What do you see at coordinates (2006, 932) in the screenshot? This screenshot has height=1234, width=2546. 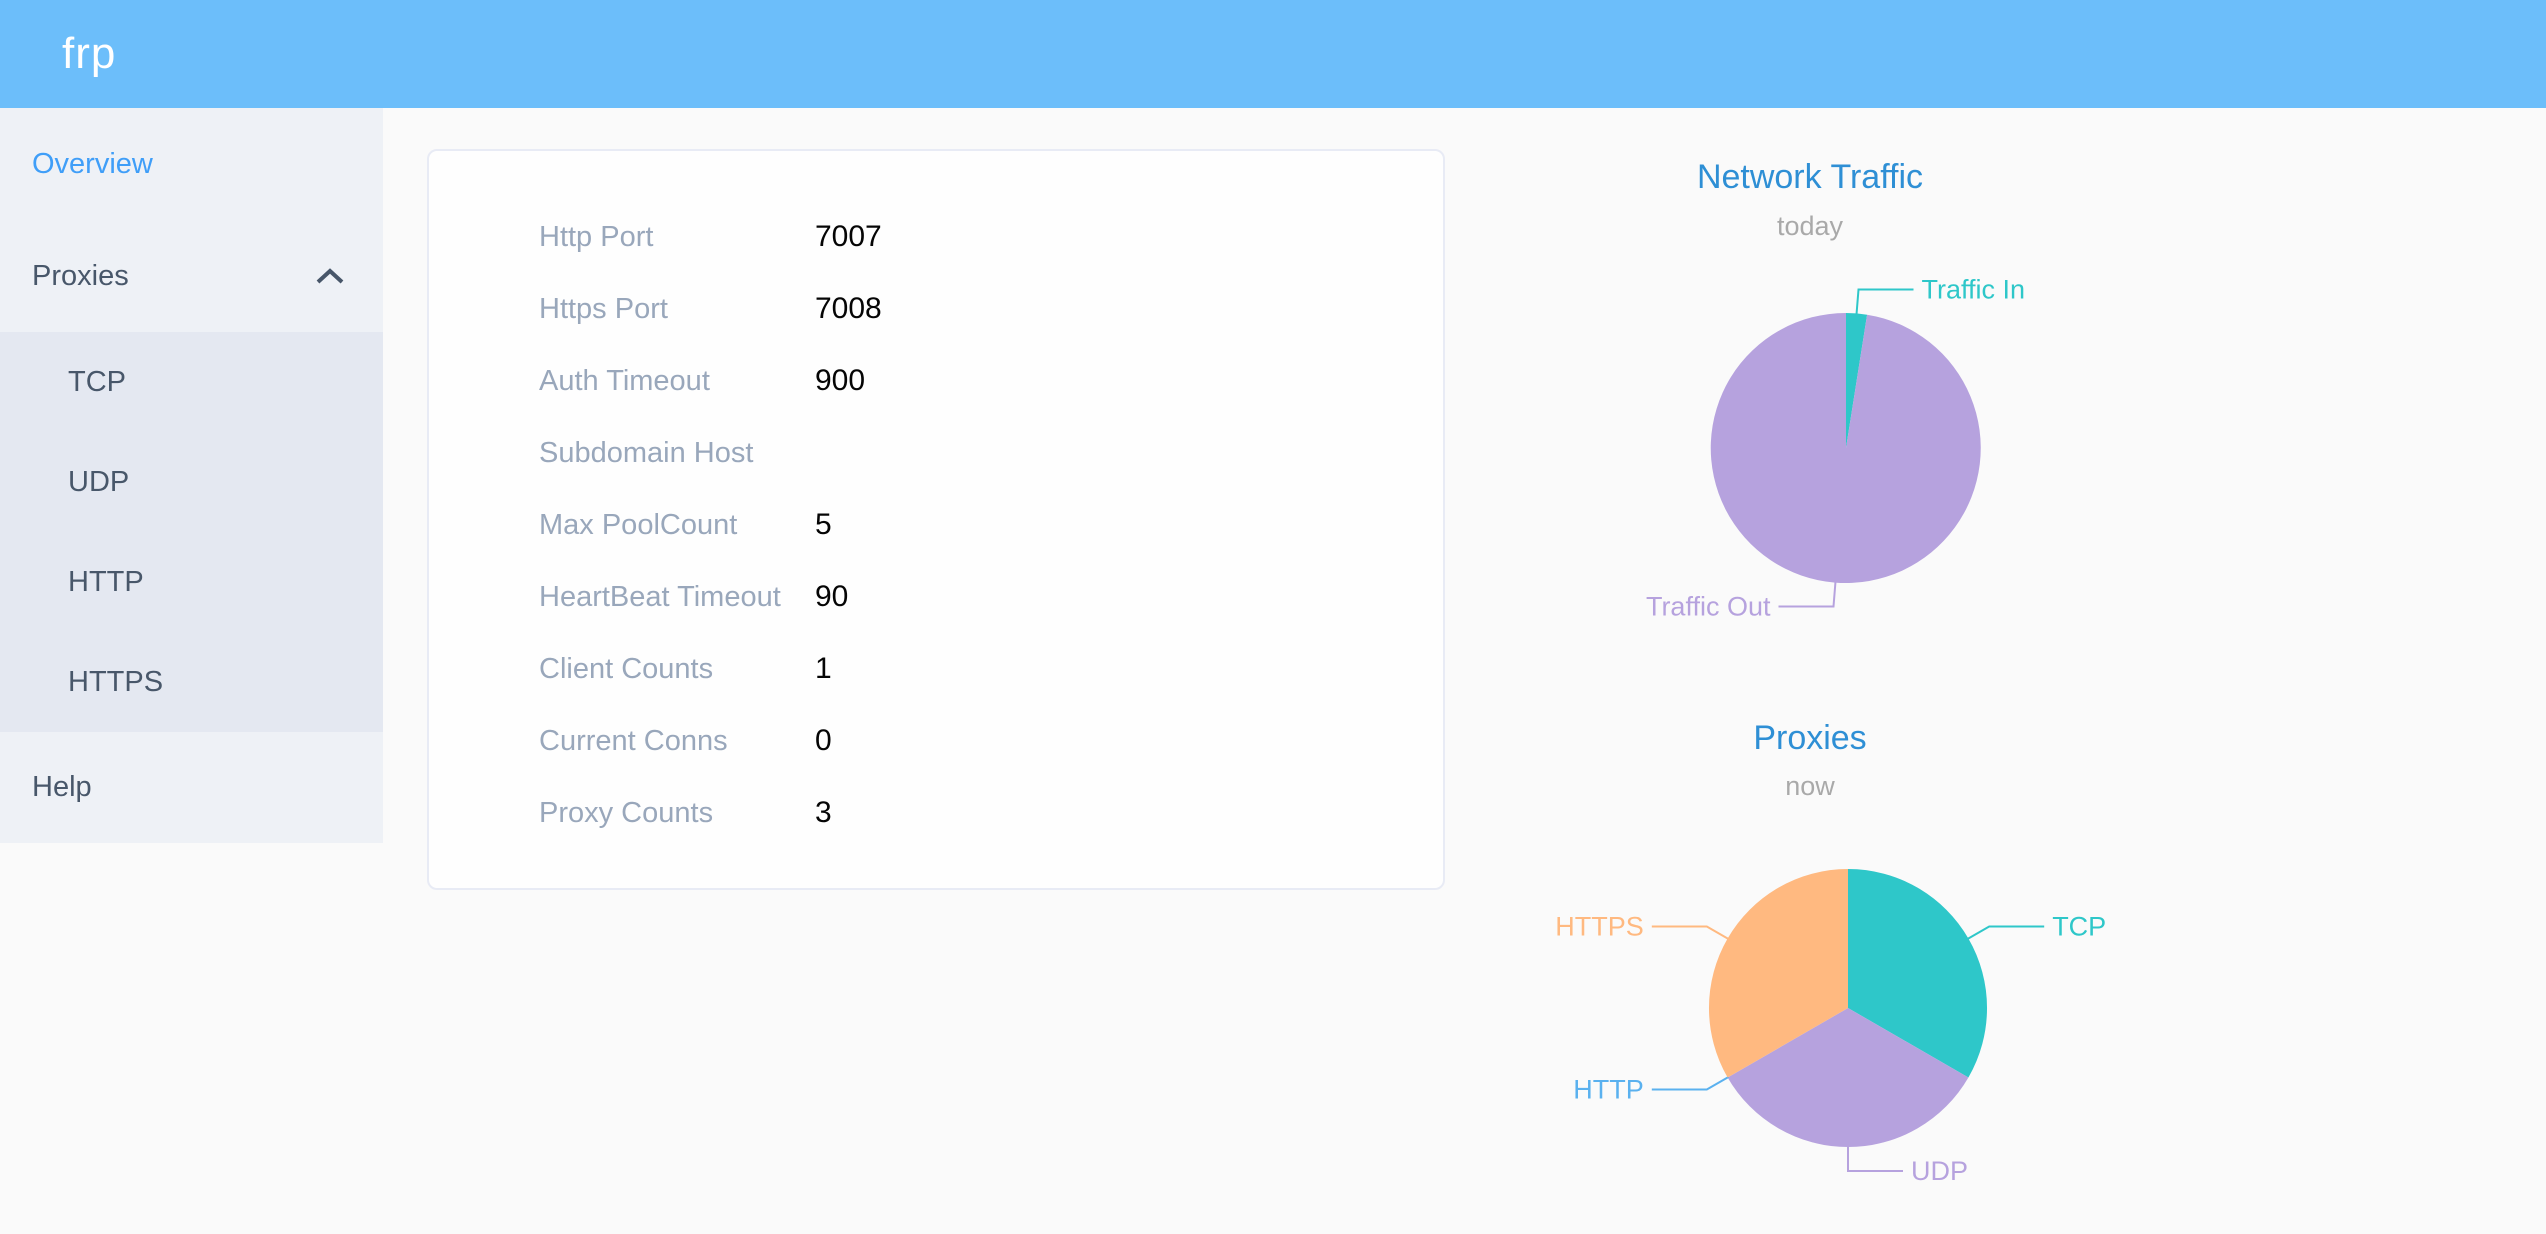 I see `pie-label-line-tcp` at bounding box center [2006, 932].